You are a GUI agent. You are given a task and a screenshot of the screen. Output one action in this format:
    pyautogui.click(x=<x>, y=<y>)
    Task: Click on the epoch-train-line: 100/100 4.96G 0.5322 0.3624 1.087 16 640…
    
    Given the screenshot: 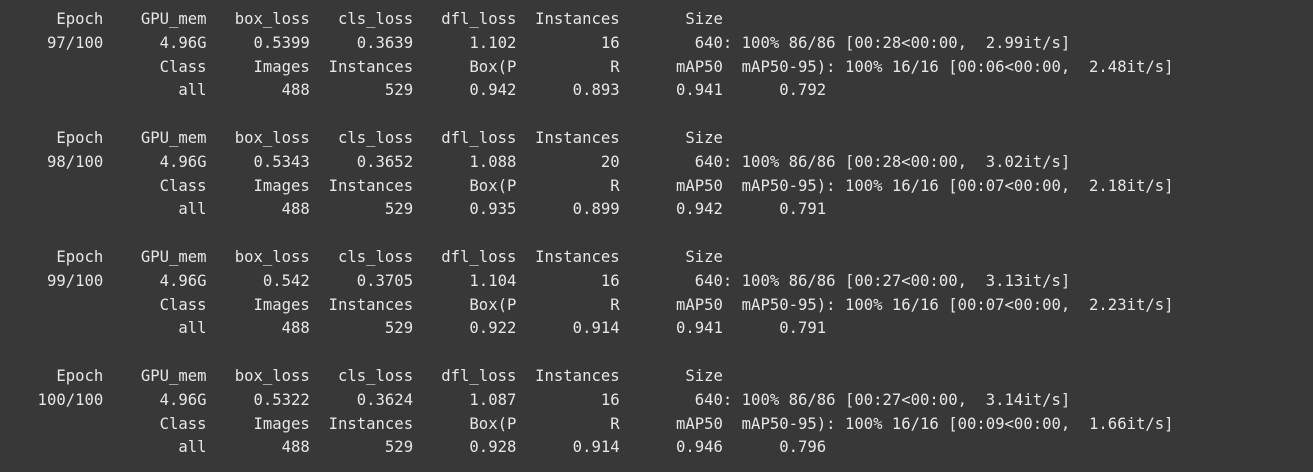 What is the action you would take?
    pyautogui.click(x=535, y=399)
    